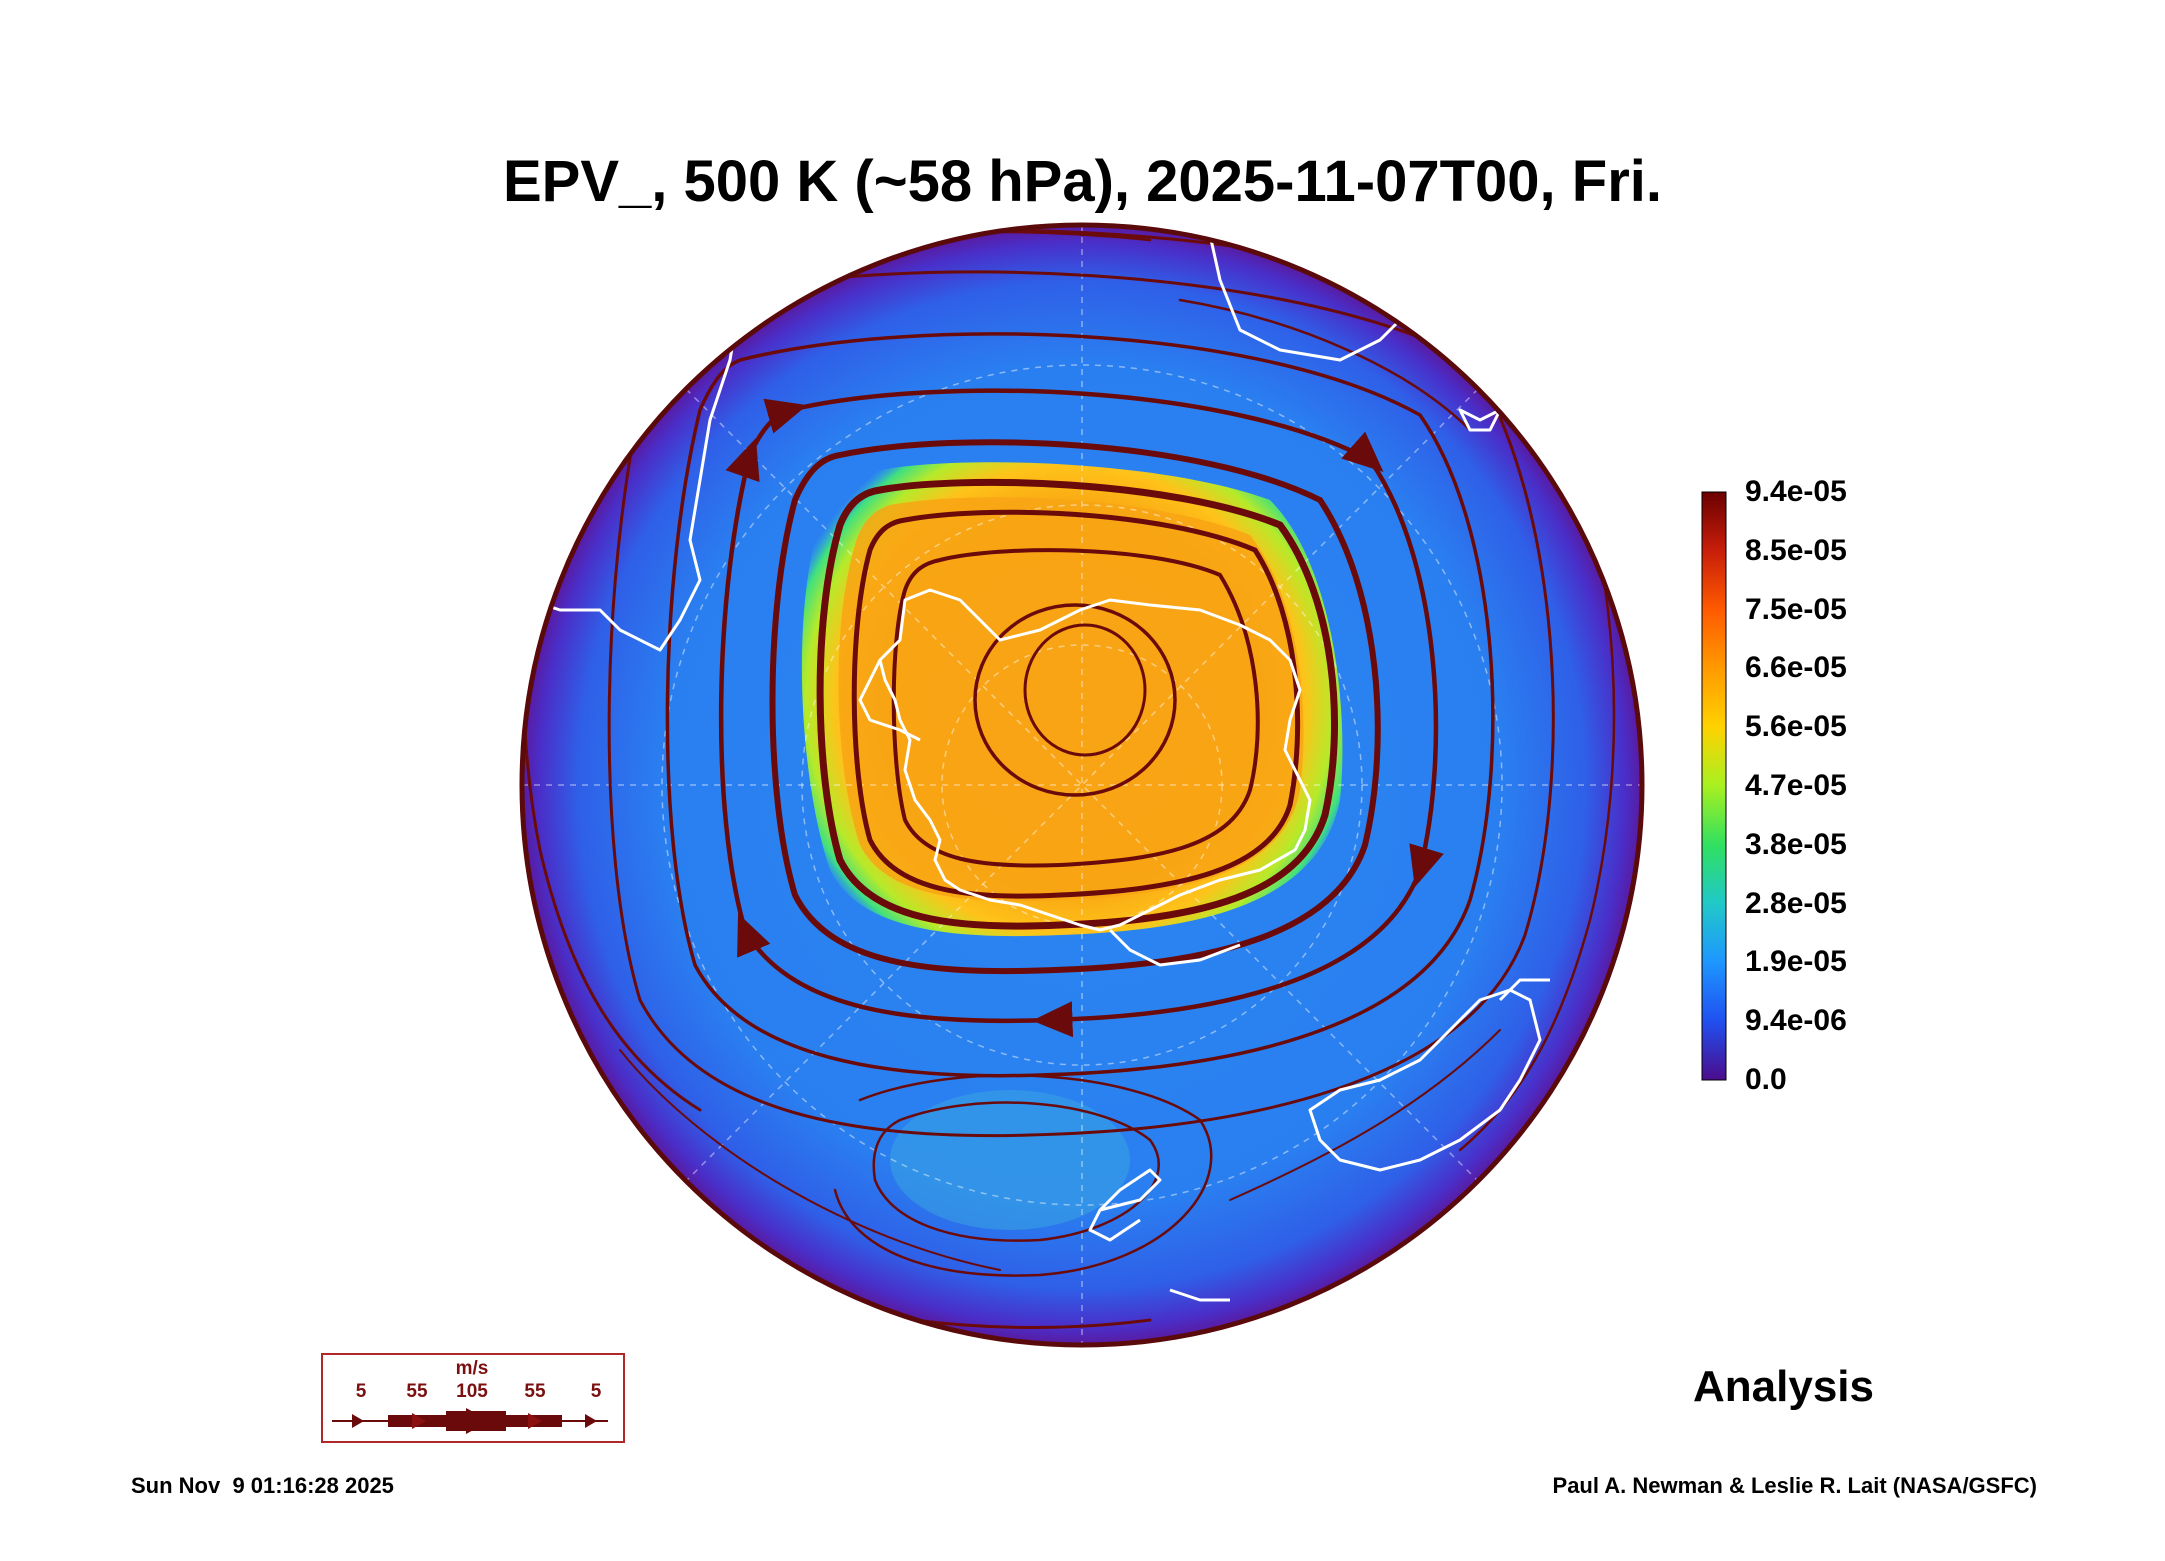 The image size is (2165, 1561). Describe the element at coordinates (1796, 609) in the screenshot. I see `colorbar-tick: 7.5e-05` at that location.